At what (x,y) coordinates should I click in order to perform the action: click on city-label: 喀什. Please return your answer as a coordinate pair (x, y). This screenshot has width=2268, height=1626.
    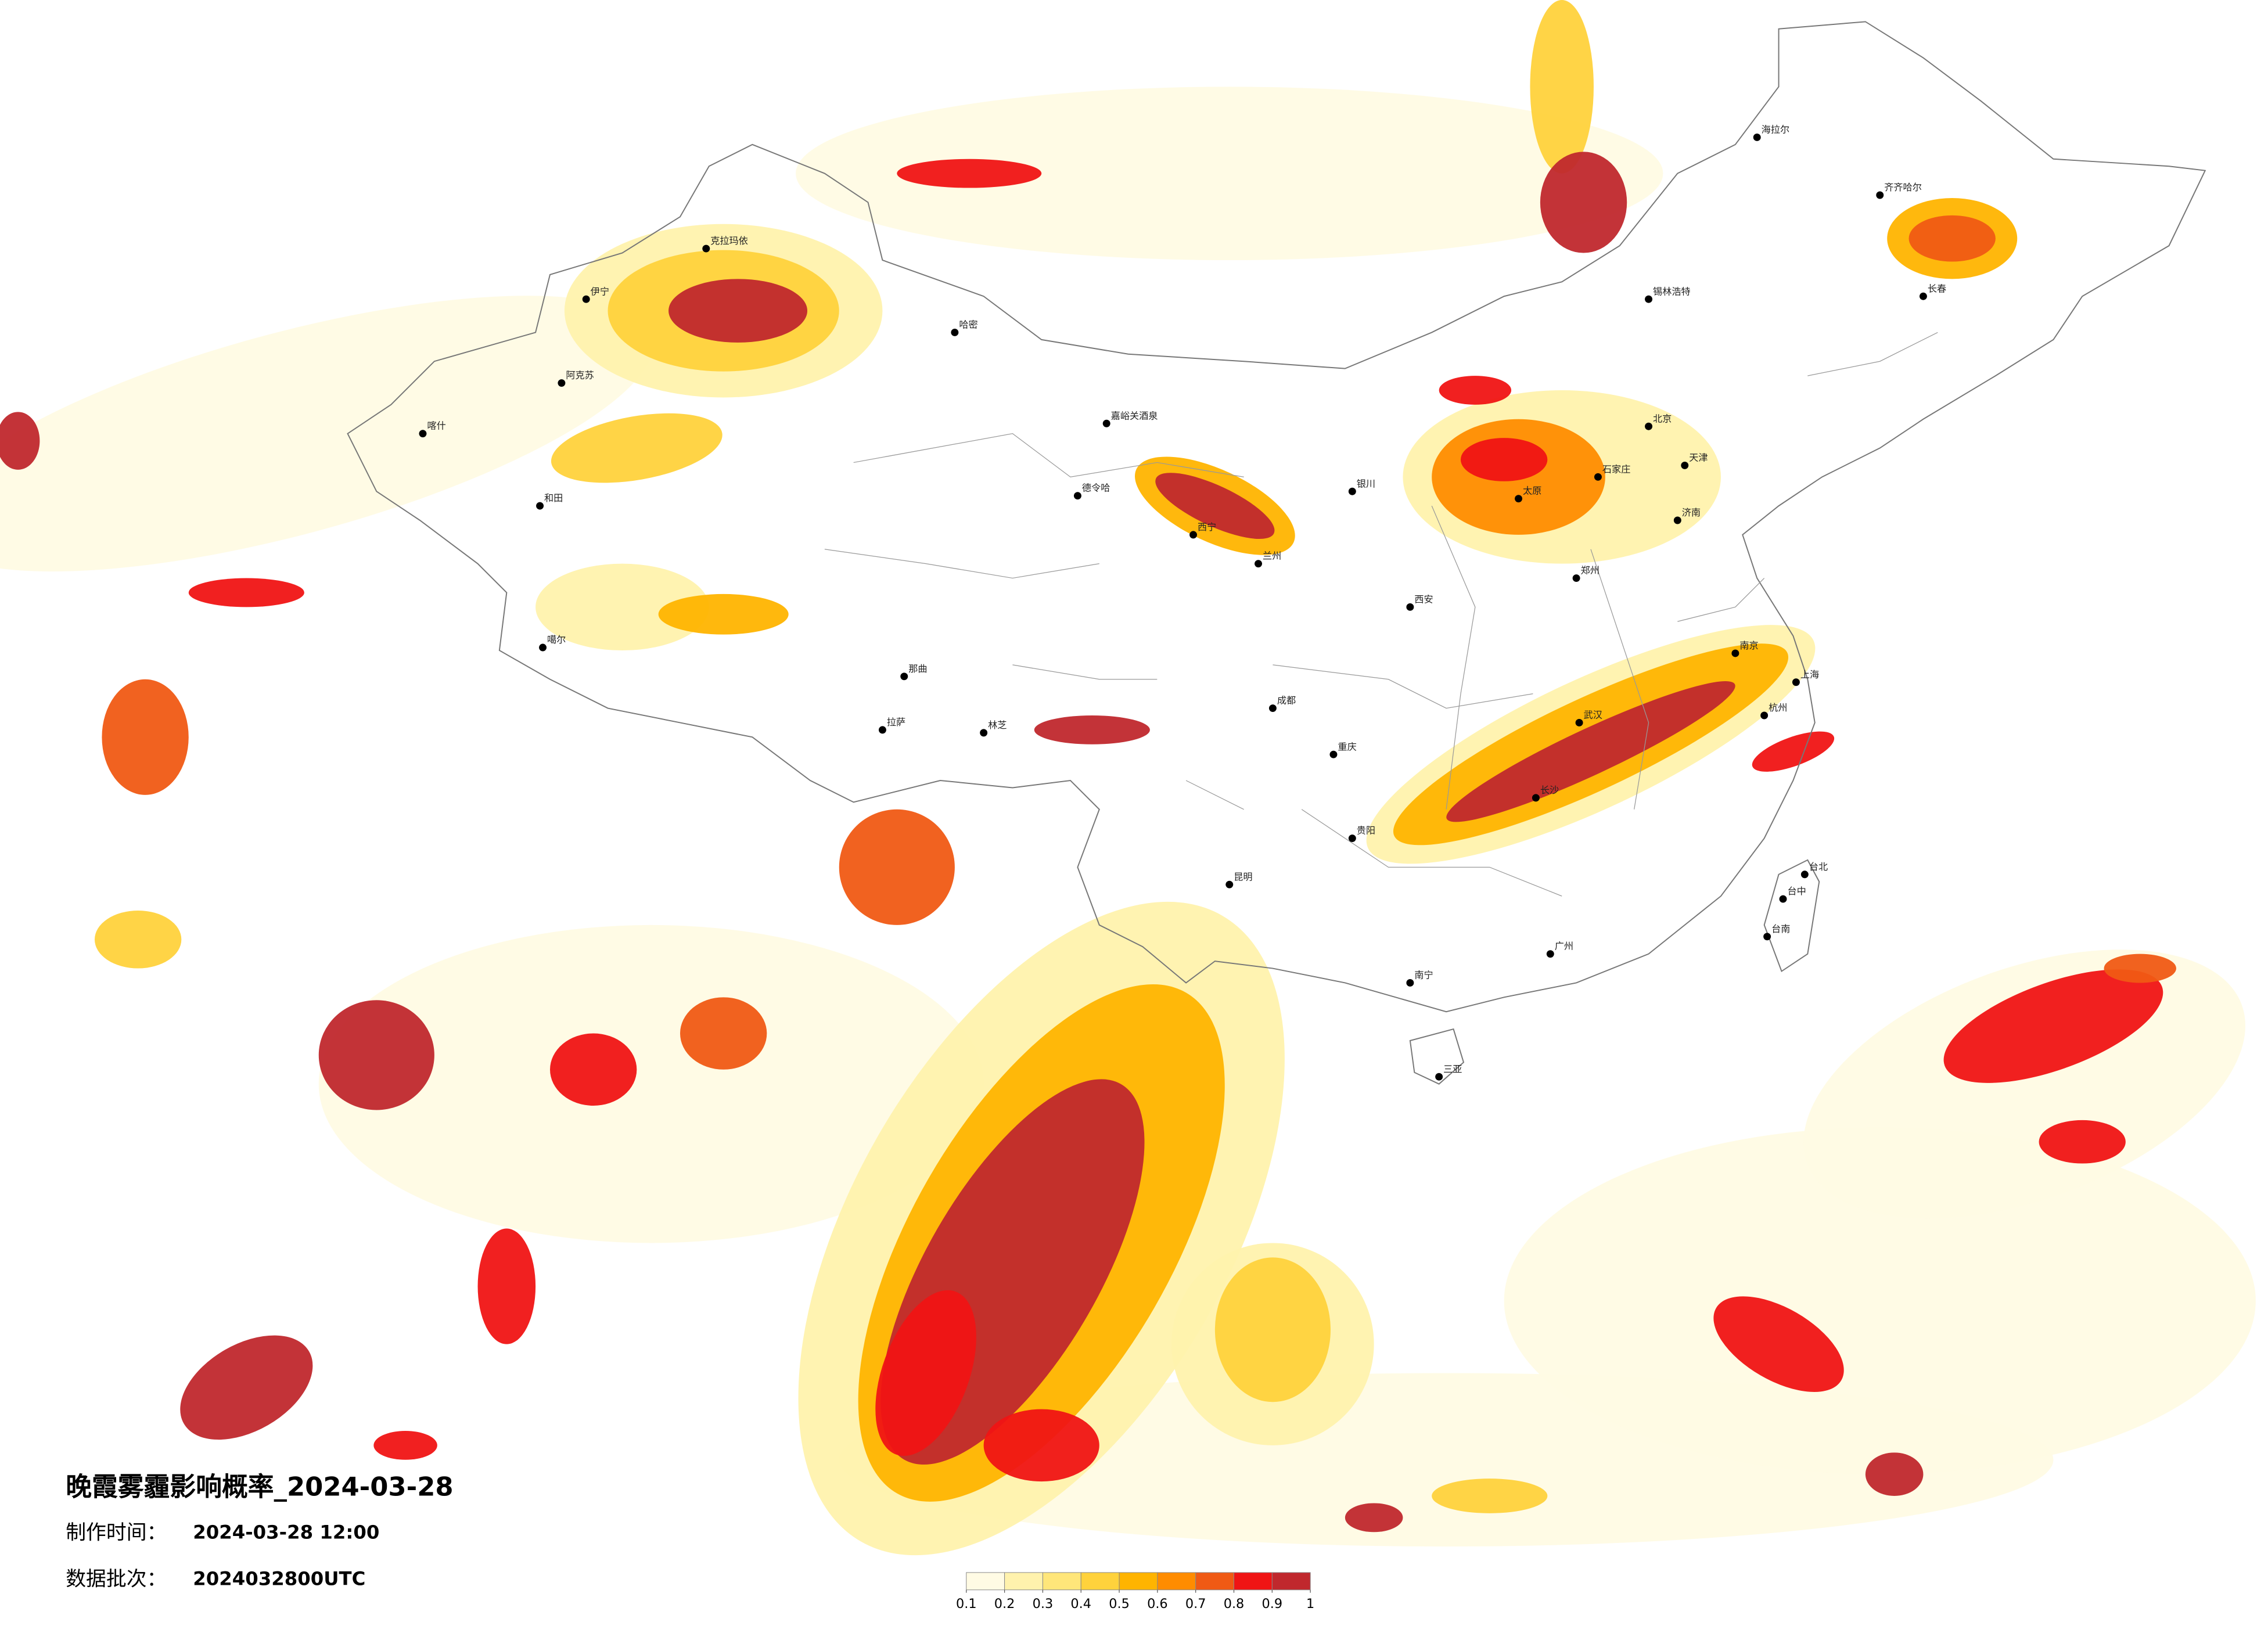
    Looking at the image, I should click on (436, 426).